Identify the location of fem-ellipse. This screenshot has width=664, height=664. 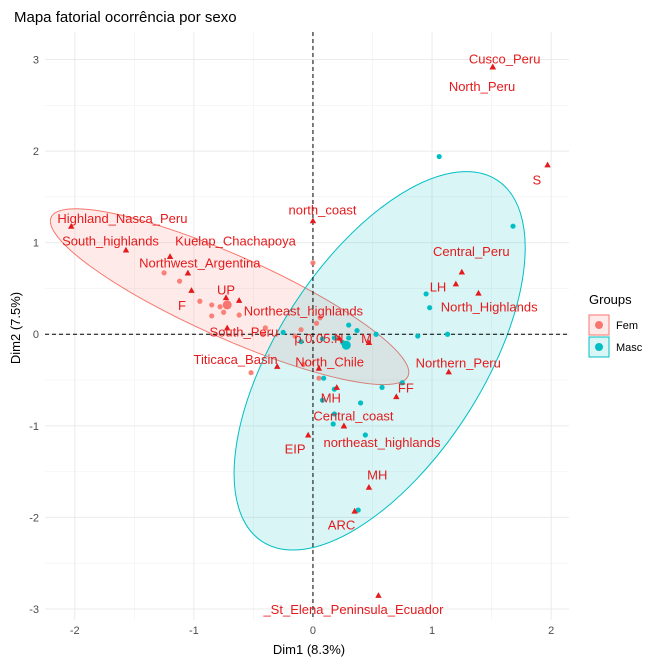
(229, 297).